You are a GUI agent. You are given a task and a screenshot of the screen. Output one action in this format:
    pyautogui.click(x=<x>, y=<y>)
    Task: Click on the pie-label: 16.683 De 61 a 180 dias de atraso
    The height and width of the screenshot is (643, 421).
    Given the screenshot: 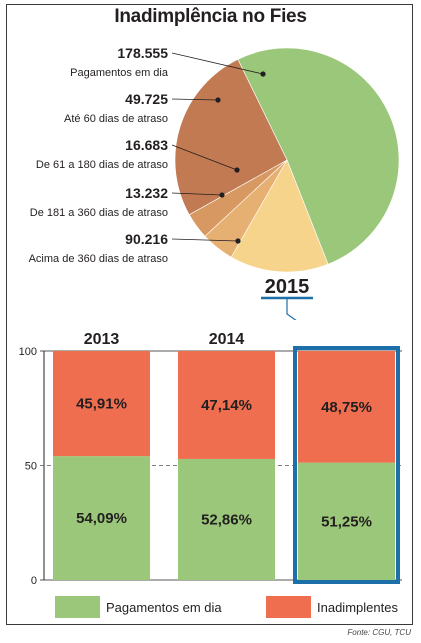 What is the action you would take?
    pyautogui.click(x=138, y=155)
    